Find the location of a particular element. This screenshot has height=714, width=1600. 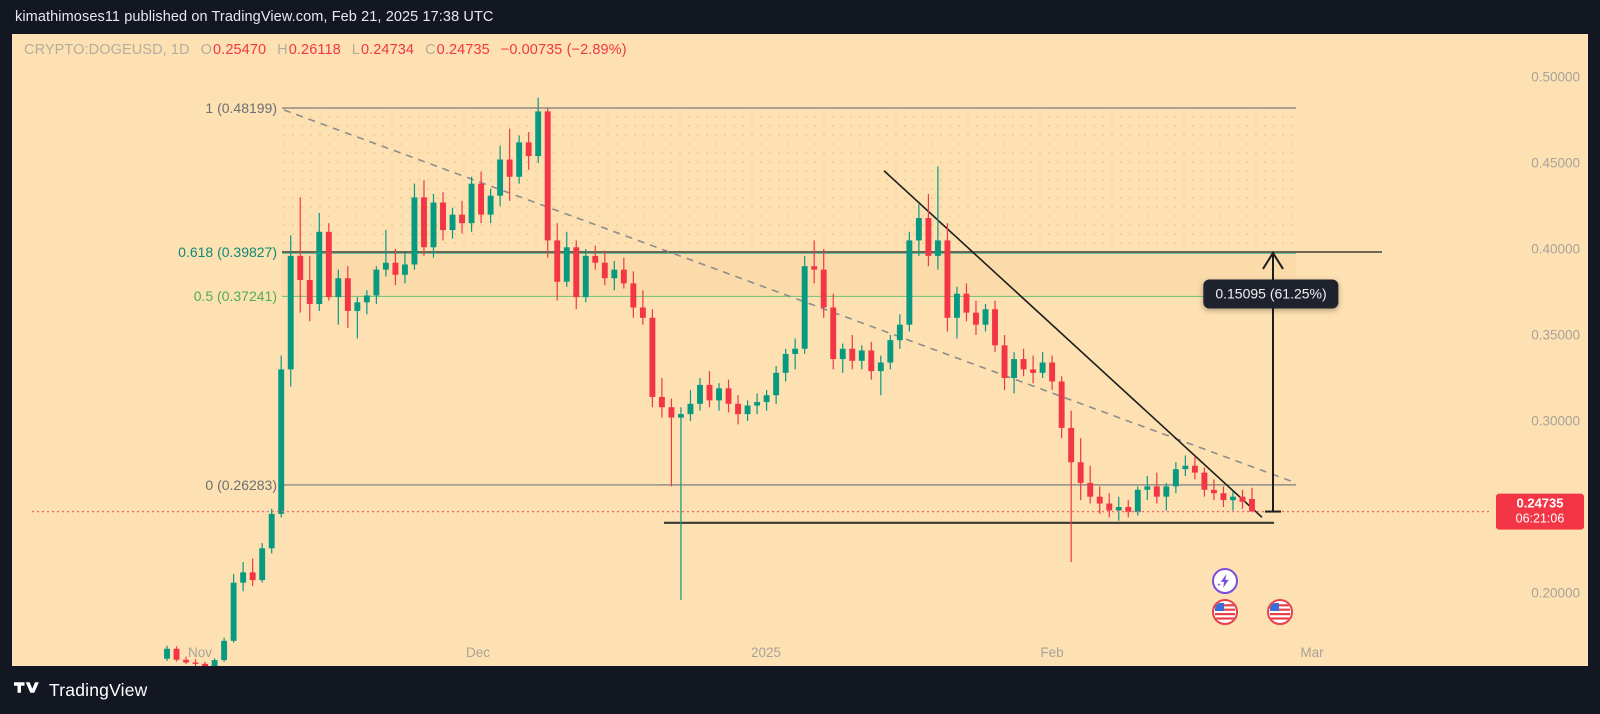

close-value: 0.24735 is located at coordinates (463, 50).